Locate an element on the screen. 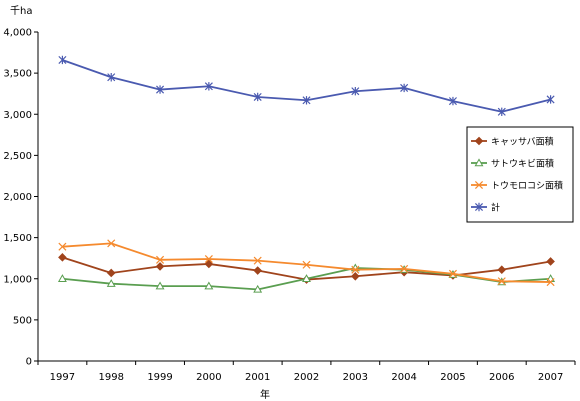 This screenshot has width=580, height=401. legend-label: サトウキビ面積 is located at coordinates (522, 164).